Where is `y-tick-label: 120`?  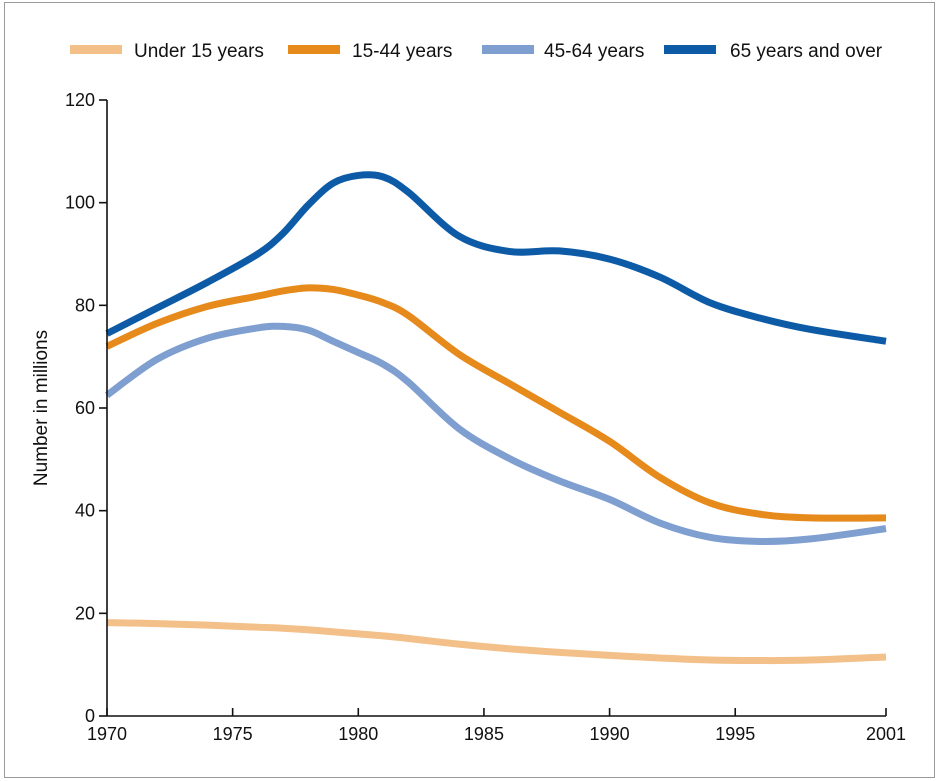 y-tick-label: 120 is located at coordinates (80, 100).